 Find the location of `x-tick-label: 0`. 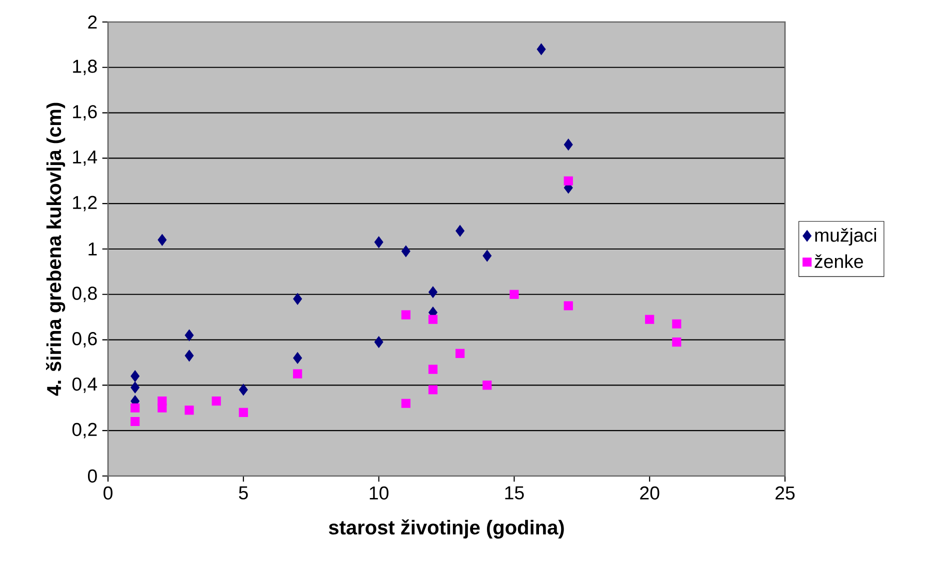

x-tick-label: 0 is located at coordinates (108, 493).